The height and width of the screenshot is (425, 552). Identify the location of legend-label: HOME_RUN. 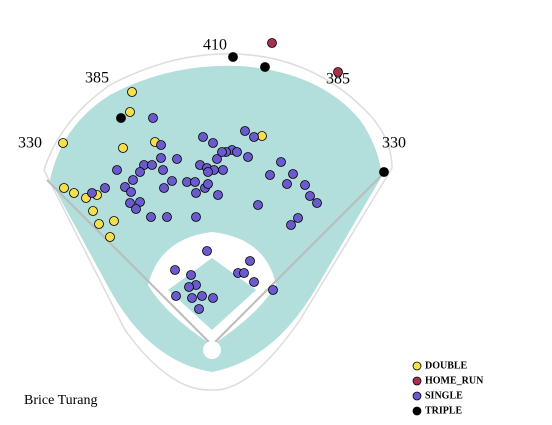
(454, 380).